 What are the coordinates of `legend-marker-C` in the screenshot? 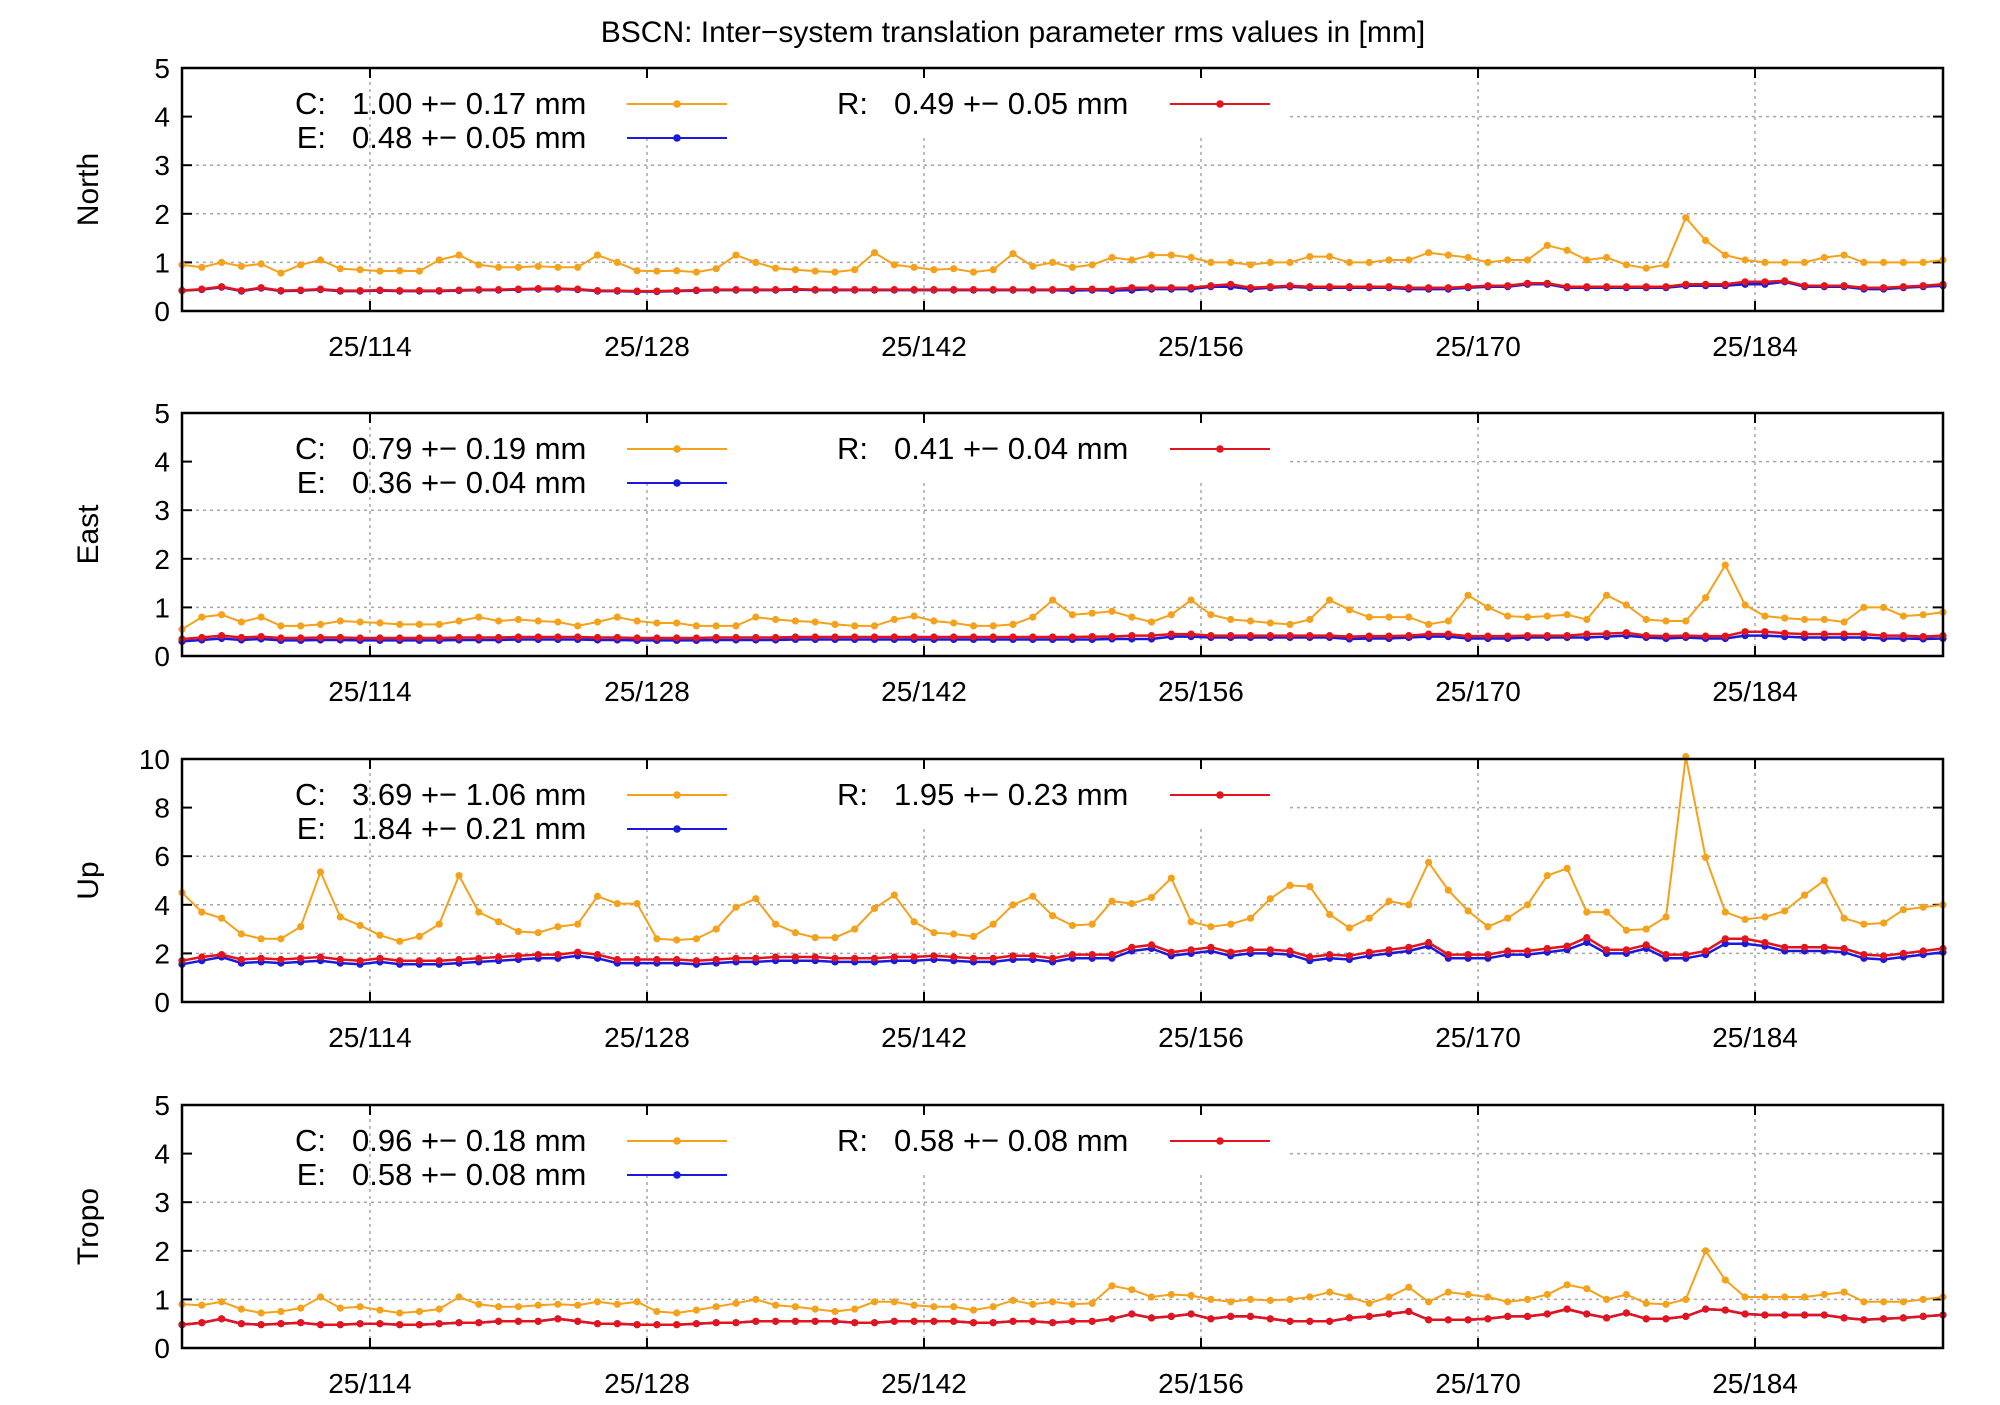 It's located at (677, 795).